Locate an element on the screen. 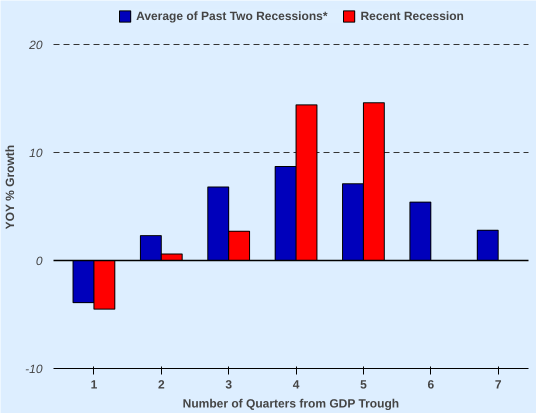 This screenshot has width=536, height=413. x-tick-label: 5 is located at coordinates (364, 385).